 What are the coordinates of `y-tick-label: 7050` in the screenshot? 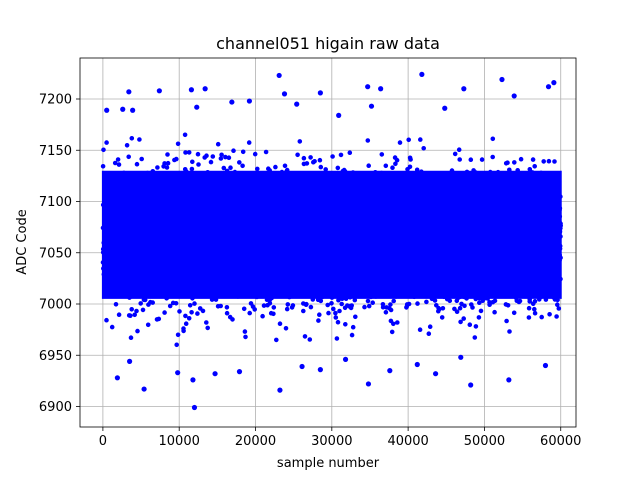 It's located at (55, 253).